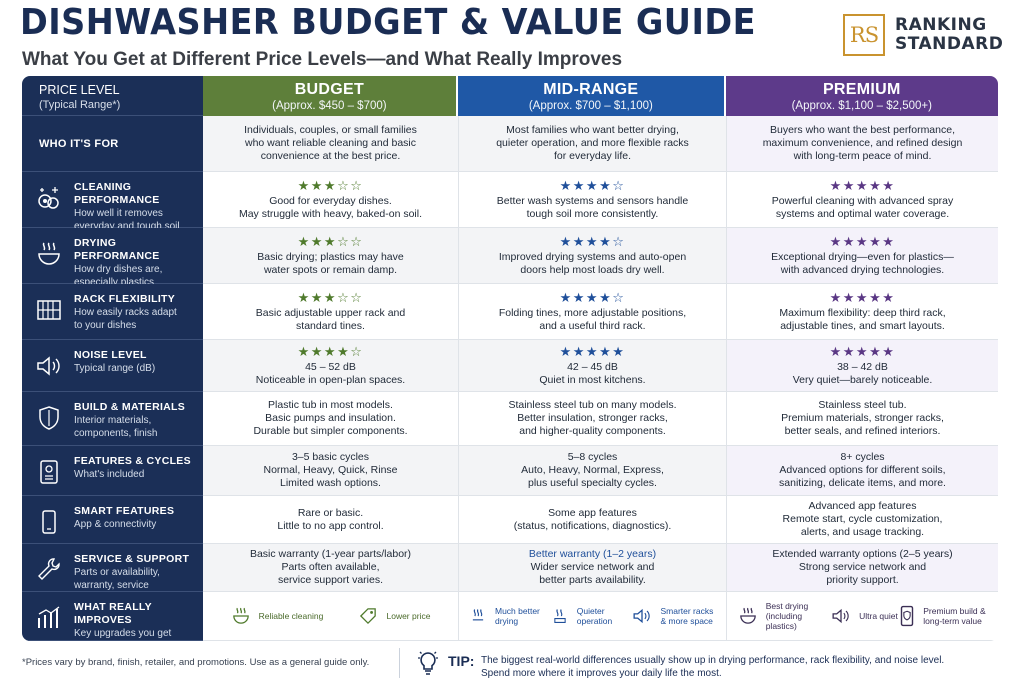 This screenshot has width=1024, height=683. Describe the element at coordinates (399, 663) in the screenshot. I see `tip-divider` at that location.